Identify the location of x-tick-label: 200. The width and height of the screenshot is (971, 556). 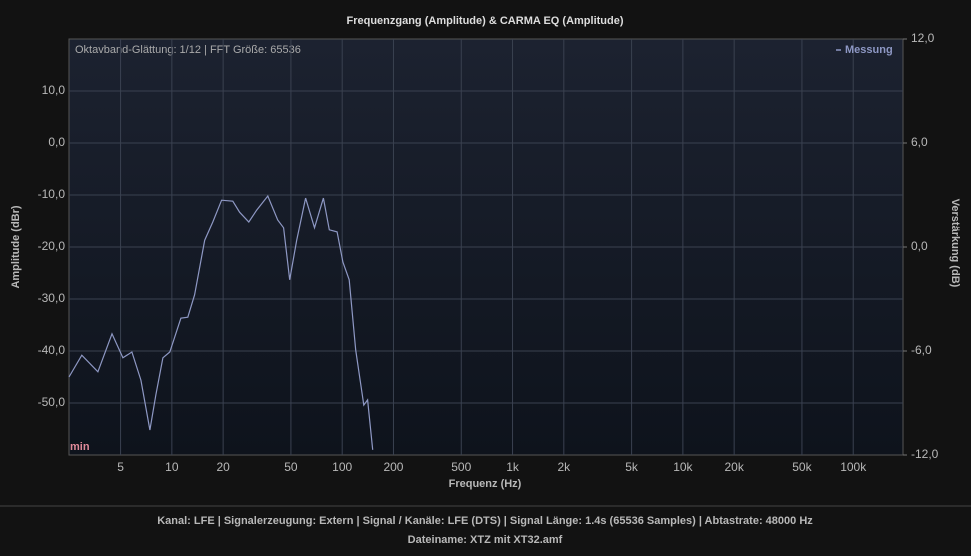
(393, 467).